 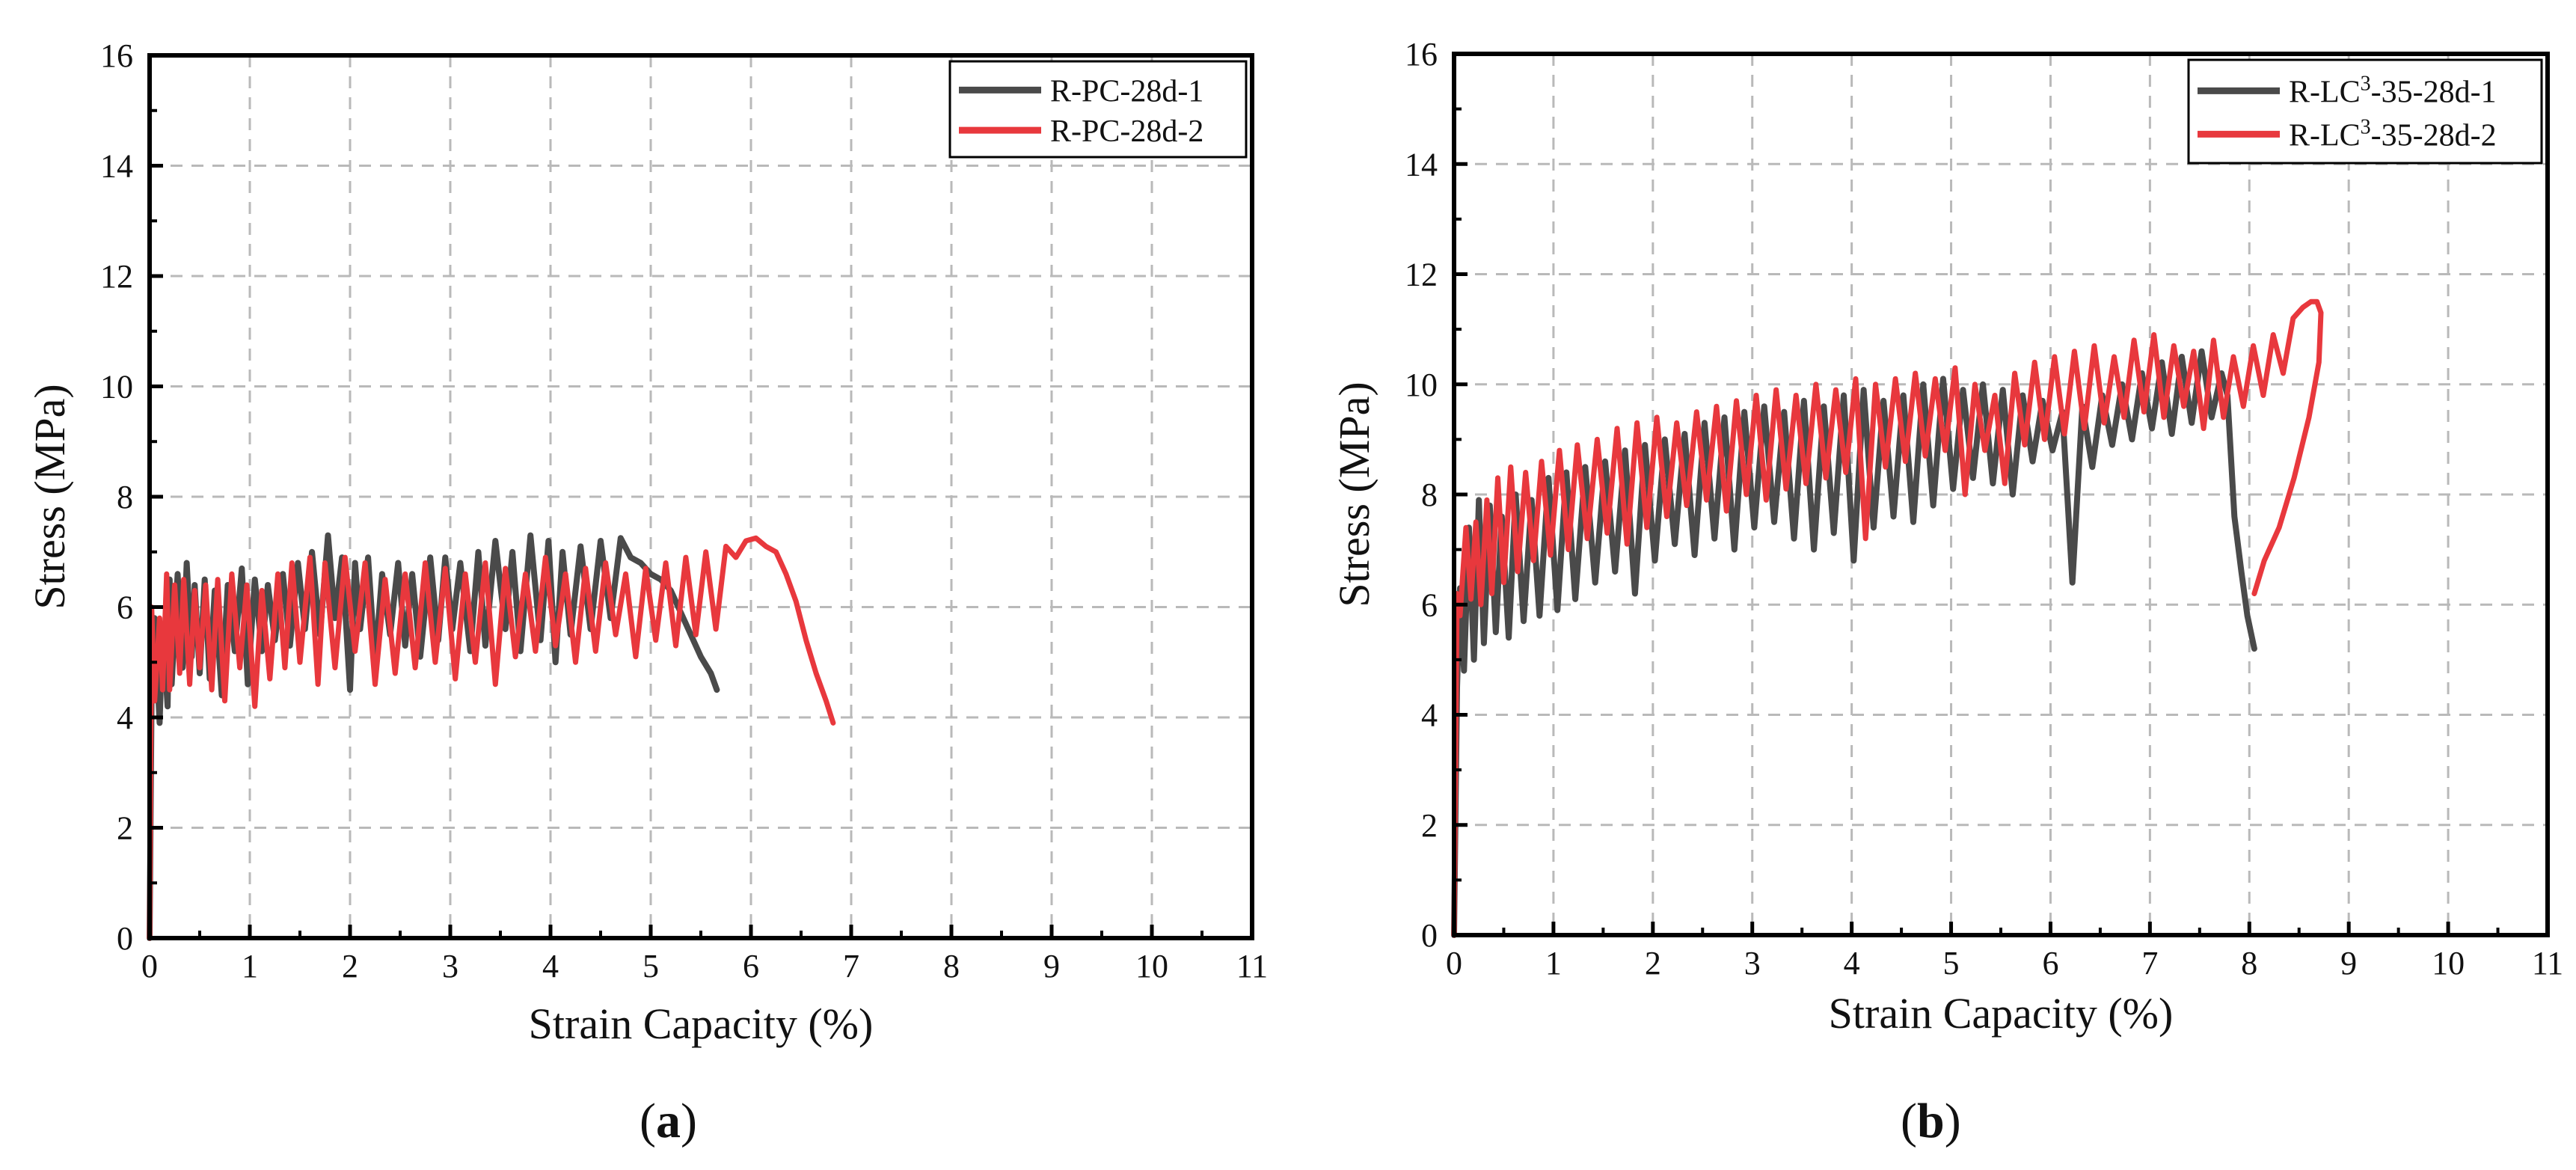 I want to click on panel-label-a: (a), so click(x=668, y=1121).